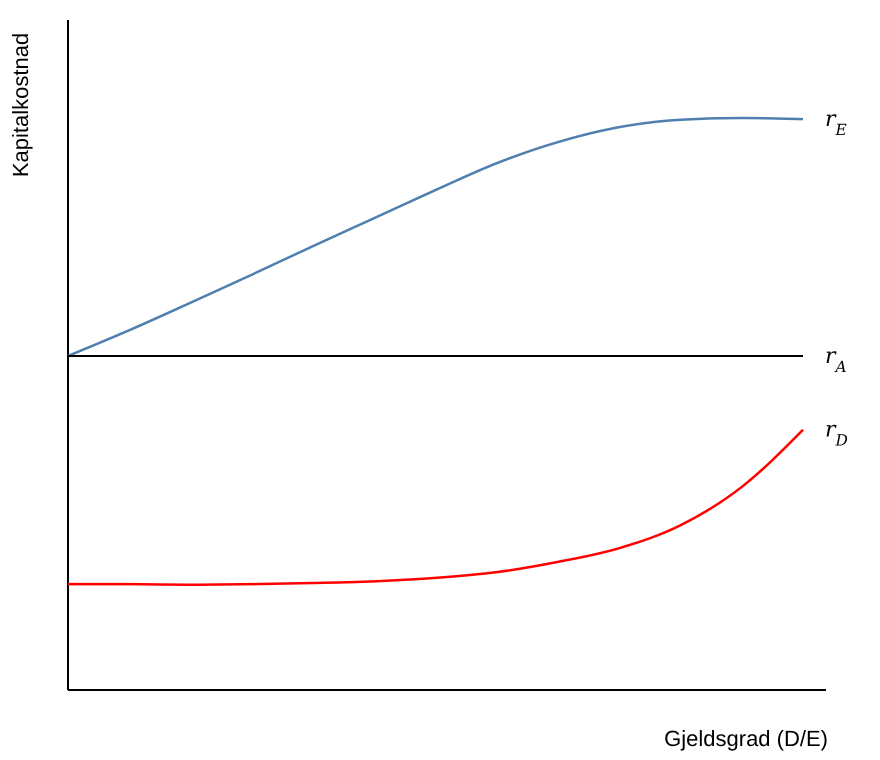 Image resolution: width=880 pixels, height=760 pixels. What do you see at coordinates (836, 123) in the screenshot?
I see `series-label: r$_{E}$` at bounding box center [836, 123].